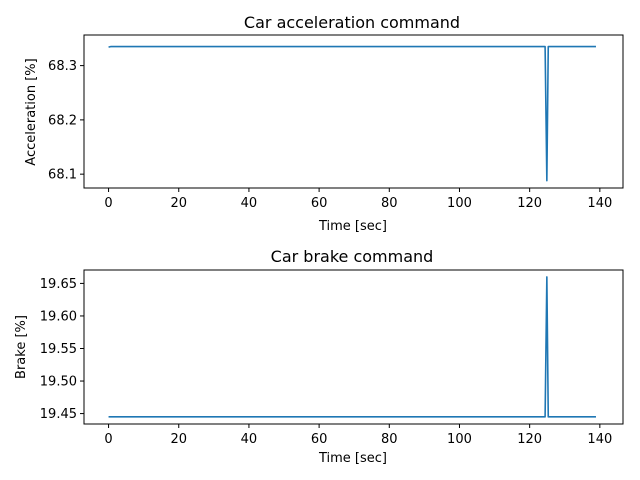  I want to click on acceleration-x-tick-label: 40, so click(249, 203).